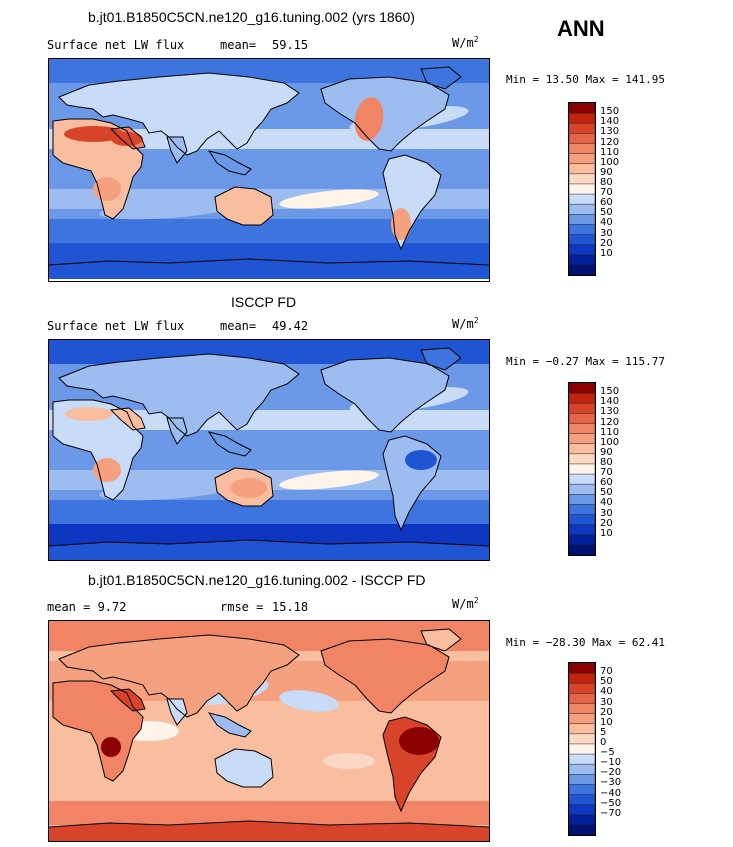 This screenshot has width=733, height=847. Describe the element at coordinates (620, 748) in the screenshot. I see `colorbar-labels: 70 50 40 30 20 10 5 0 −5 −10 −20 −30 −40 −50 −70` at that location.